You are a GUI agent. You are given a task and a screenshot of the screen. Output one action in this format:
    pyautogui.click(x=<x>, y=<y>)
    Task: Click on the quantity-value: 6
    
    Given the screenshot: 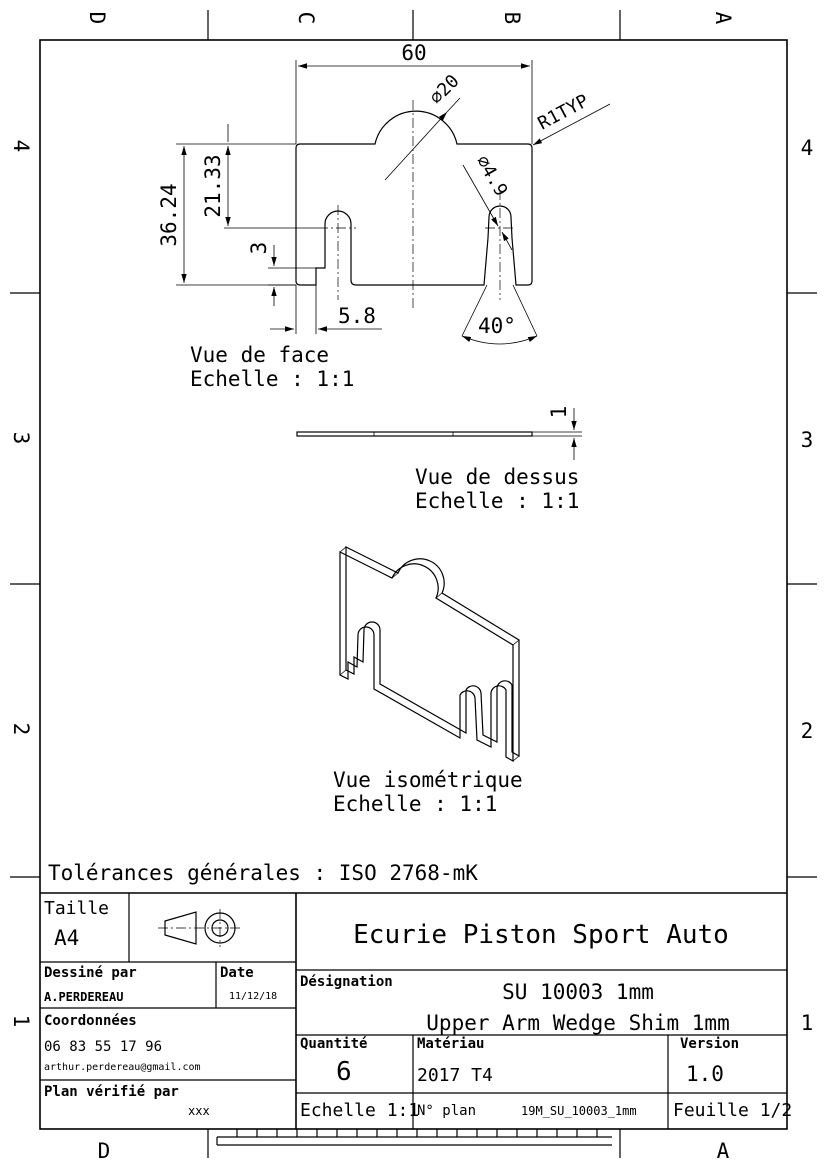 What is the action you would take?
    pyautogui.click(x=344, y=1072)
    